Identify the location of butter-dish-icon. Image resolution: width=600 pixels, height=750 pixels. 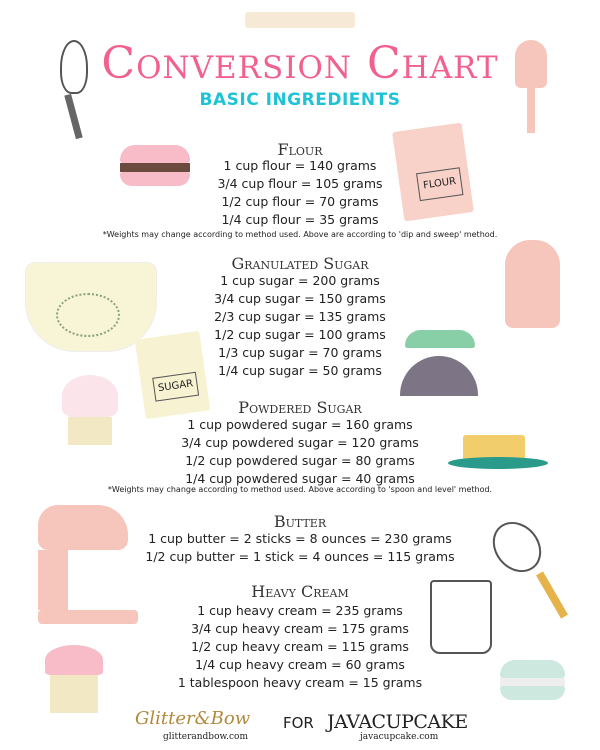
(498, 453).